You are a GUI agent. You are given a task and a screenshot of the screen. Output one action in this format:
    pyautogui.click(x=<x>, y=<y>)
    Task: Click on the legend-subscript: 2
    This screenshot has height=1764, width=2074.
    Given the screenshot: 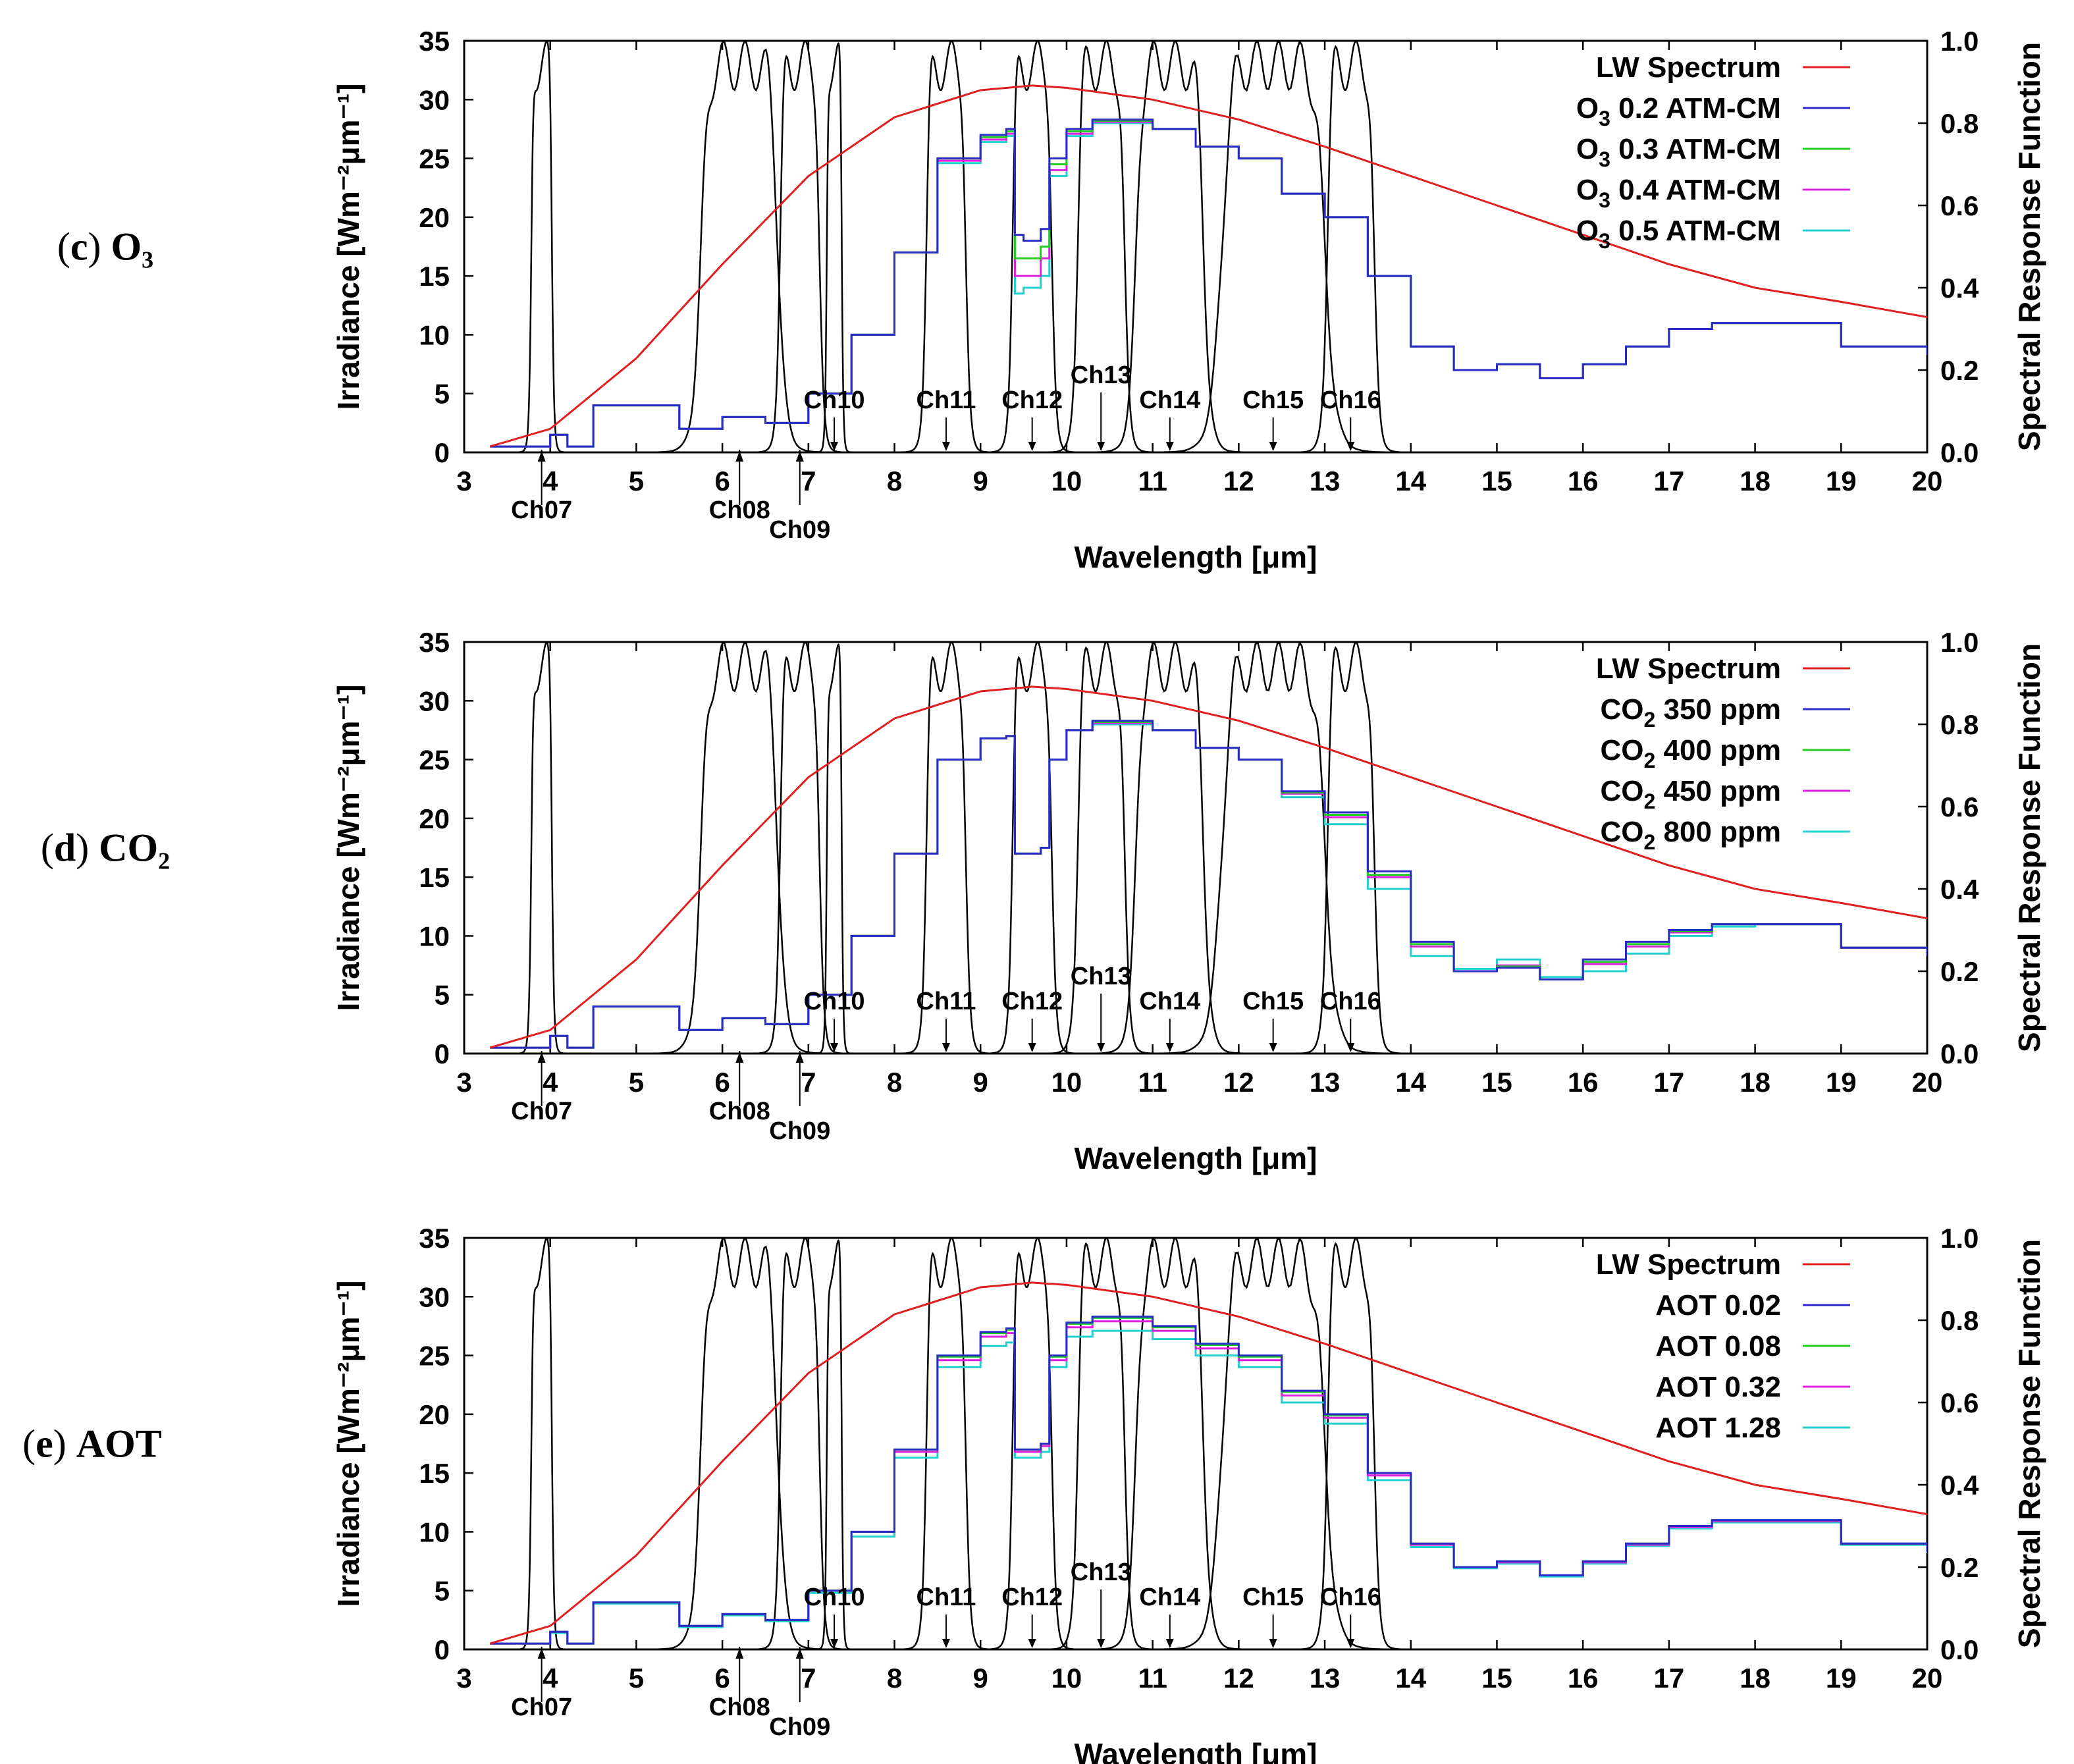 What is the action you would take?
    pyautogui.click(x=1649, y=760)
    